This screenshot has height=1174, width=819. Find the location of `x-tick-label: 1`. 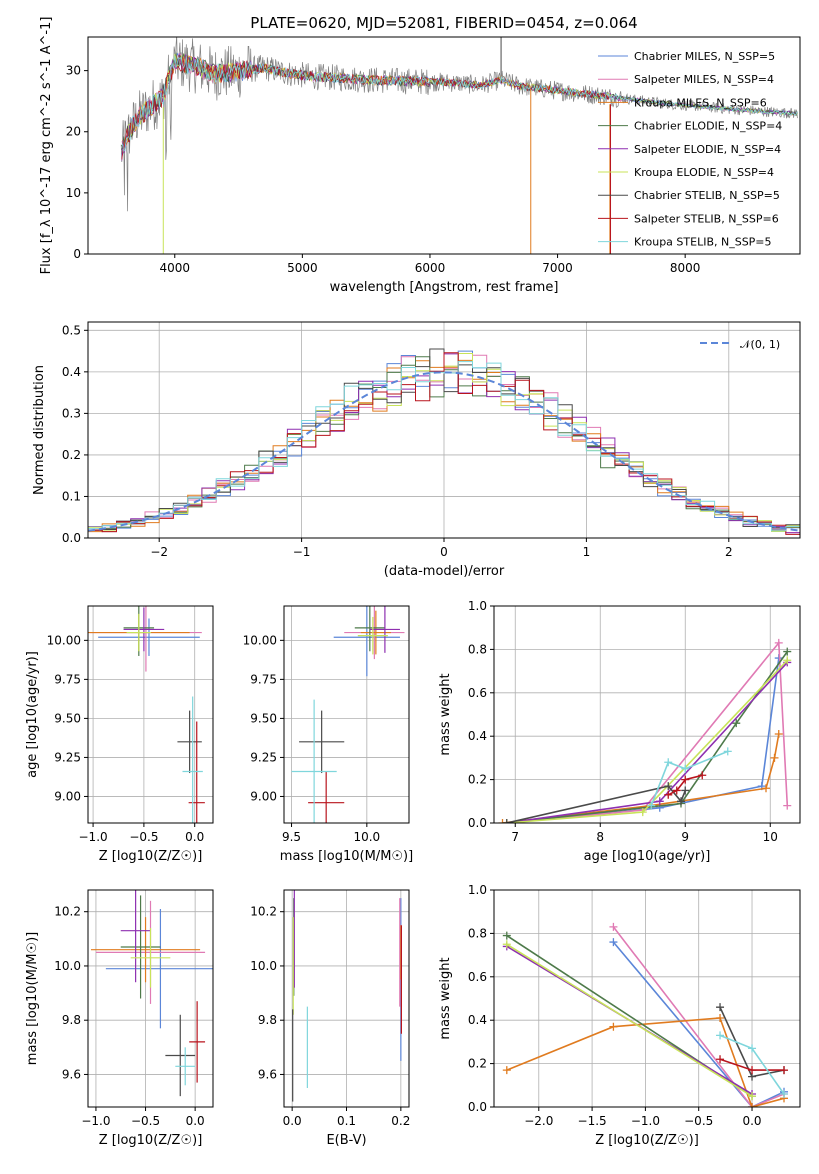

x-tick-label: 1 is located at coordinates (587, 552).